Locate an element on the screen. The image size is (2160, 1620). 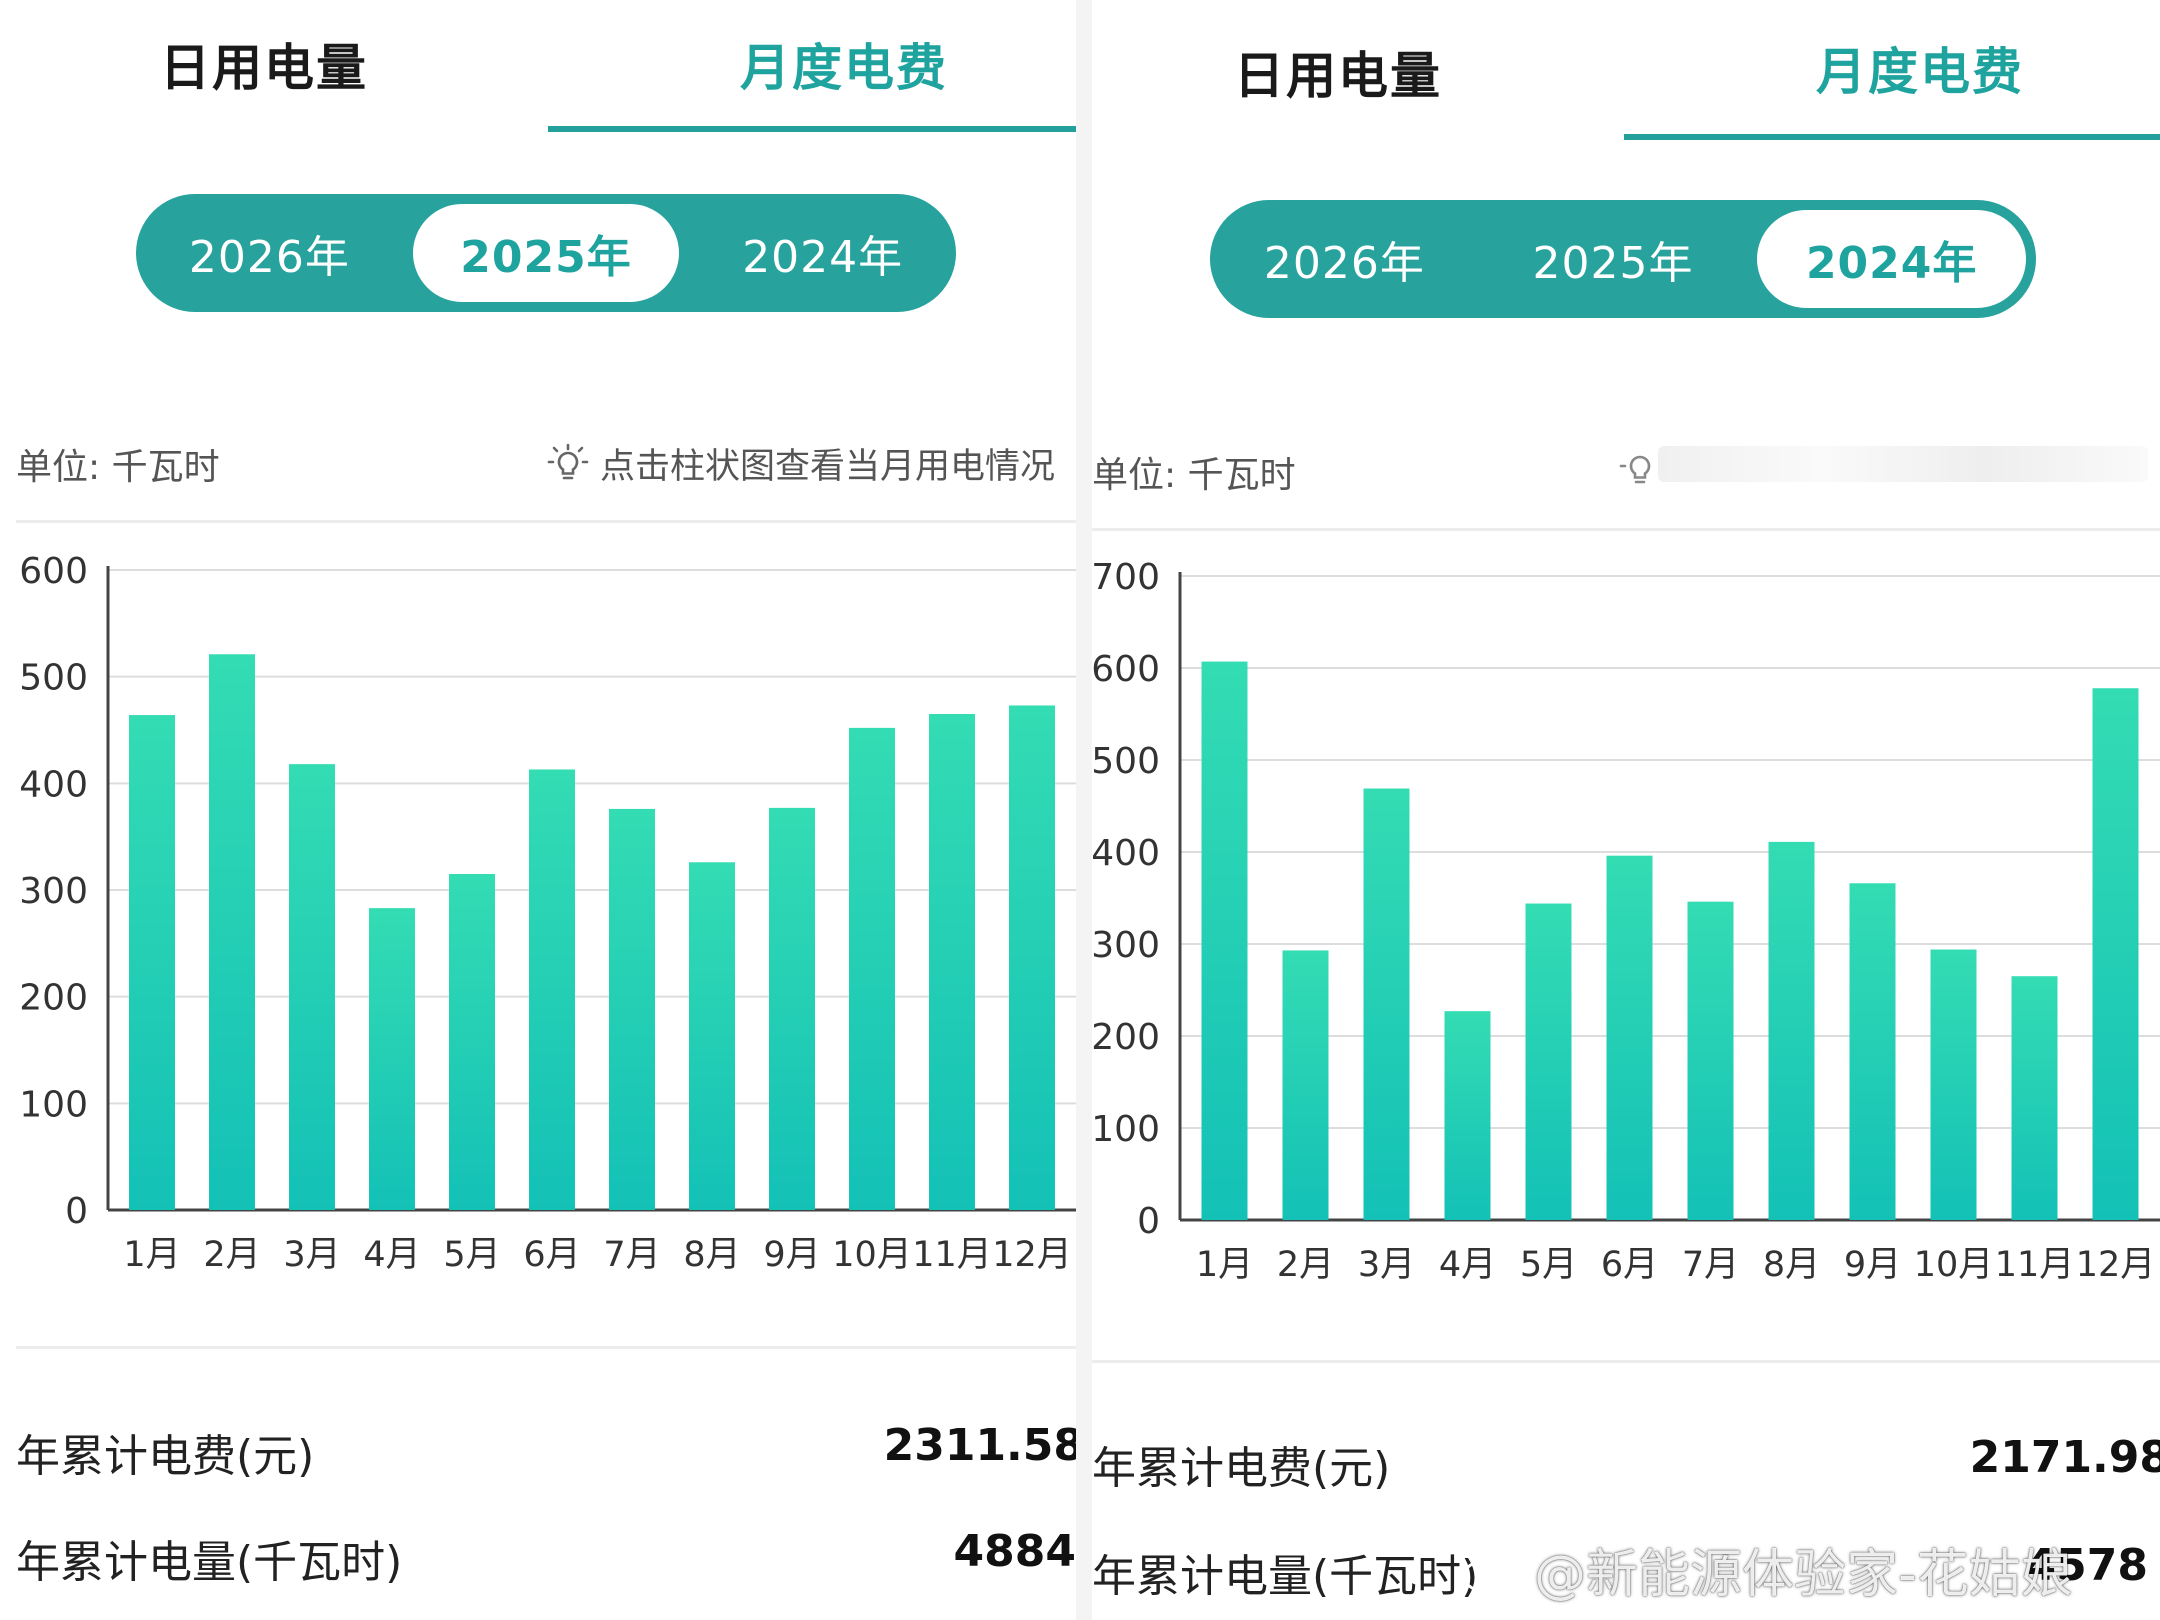
x-tick-label: 3月 is located at coordinates (311, 1255).